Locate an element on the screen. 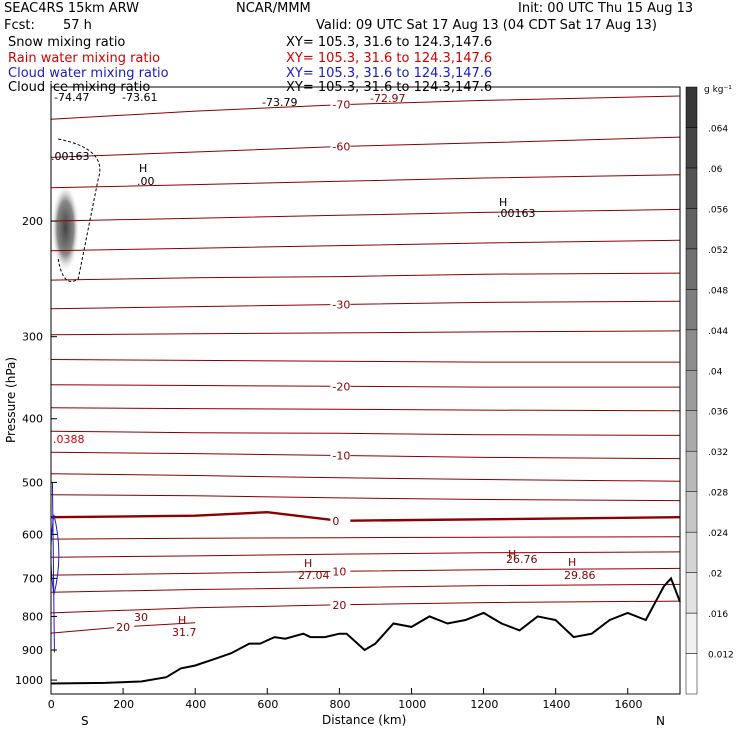 The height and width of the screenshot is (740, 740). x-tick-label: 1200 is located at coordinates (484, 704).